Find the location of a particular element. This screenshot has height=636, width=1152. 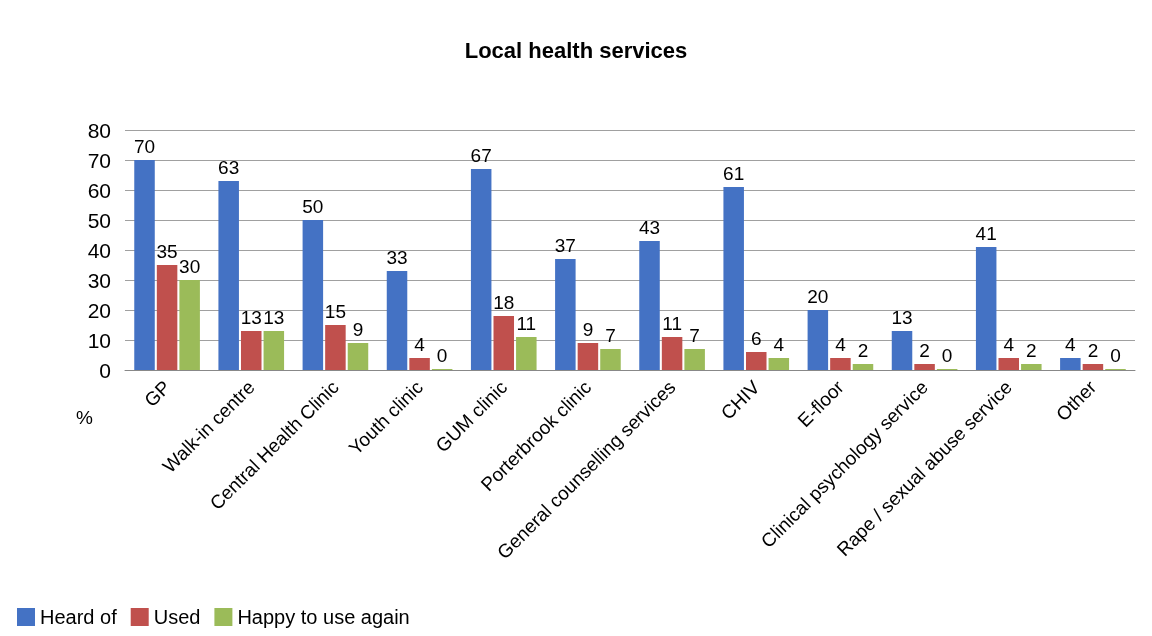

data-label: 43 is located at coordinates (649, 227).